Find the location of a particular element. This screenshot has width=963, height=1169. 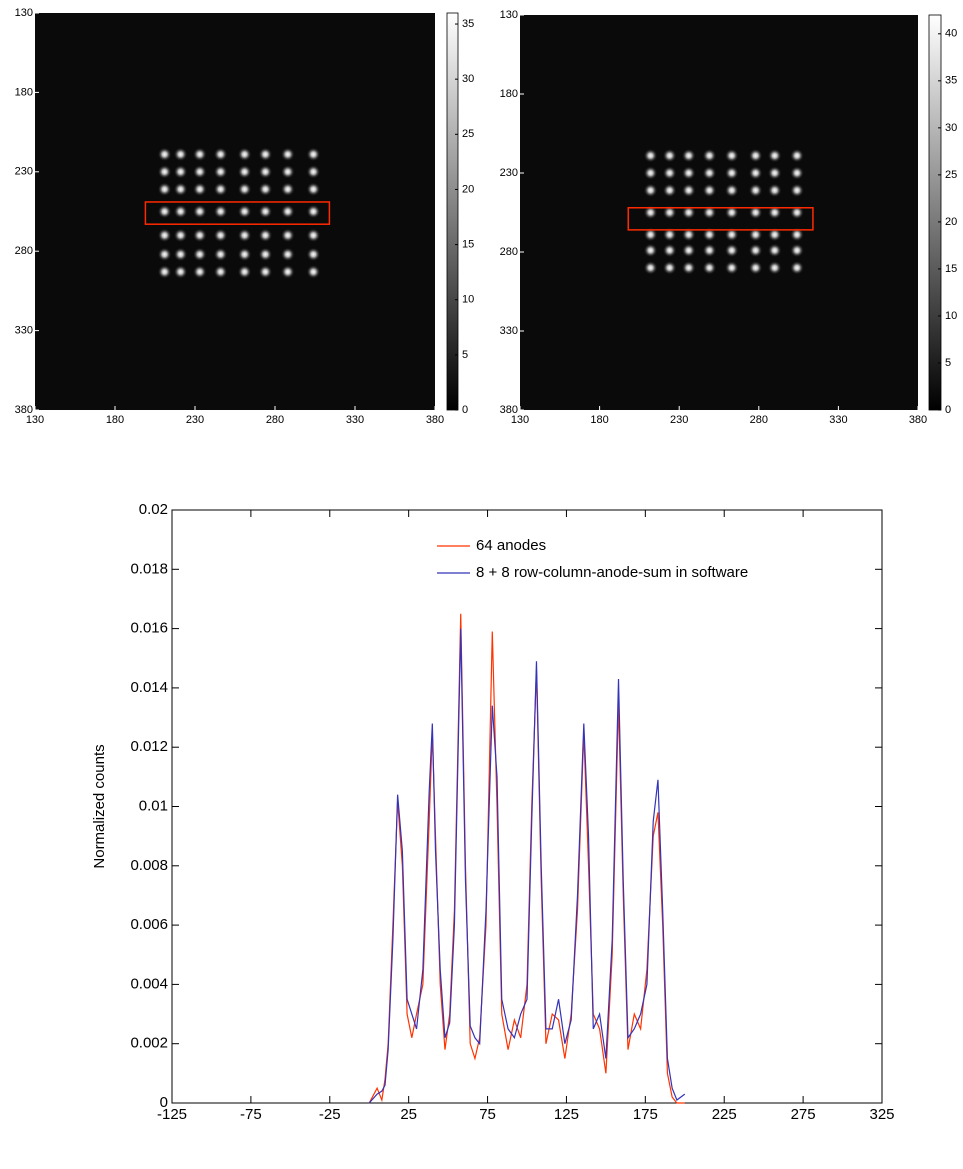

x-tick-label: 230 is located at coordinates (679, 420).